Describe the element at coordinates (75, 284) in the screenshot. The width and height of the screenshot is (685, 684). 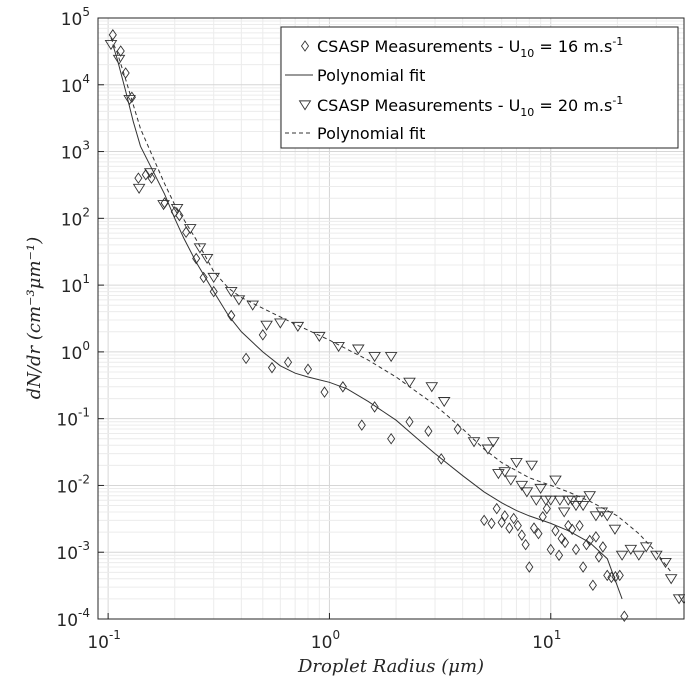
I see `y-tick-label: 10¹` at that location.